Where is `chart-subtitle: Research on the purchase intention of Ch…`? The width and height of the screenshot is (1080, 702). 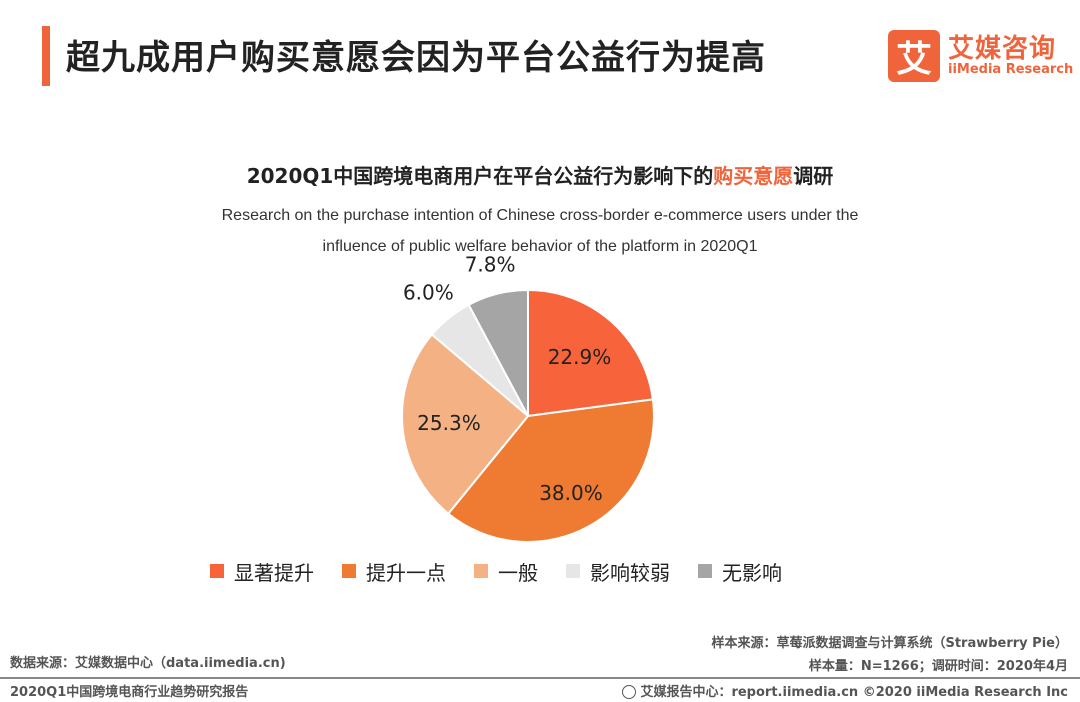
chart-subtitle: Research on the purchase intention of Ch… is located at coordinates (540, 231).